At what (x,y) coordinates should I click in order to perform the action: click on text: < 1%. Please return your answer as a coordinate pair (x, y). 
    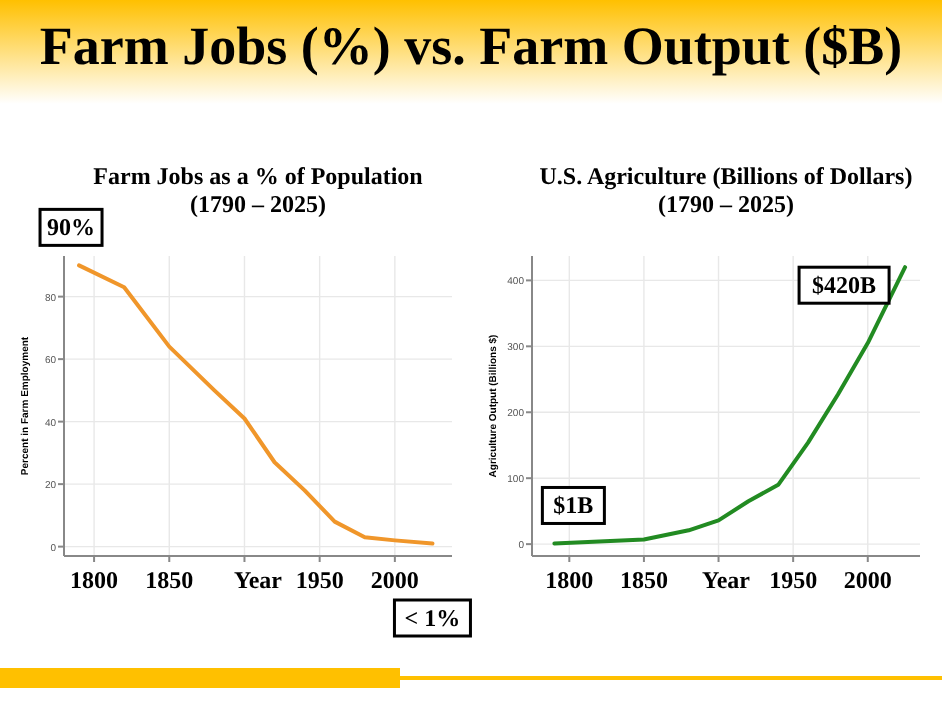
    Looking at the image, I should click on (432, 618).